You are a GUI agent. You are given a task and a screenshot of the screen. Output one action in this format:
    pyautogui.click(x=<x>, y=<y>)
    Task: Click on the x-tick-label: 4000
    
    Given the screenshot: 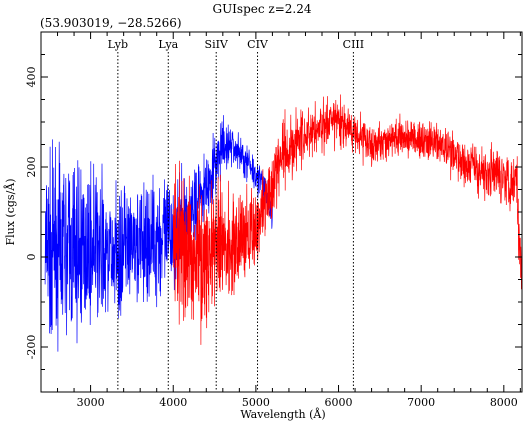 What is the action you would take?
    pyautogui.click(x=173, y=402)
    